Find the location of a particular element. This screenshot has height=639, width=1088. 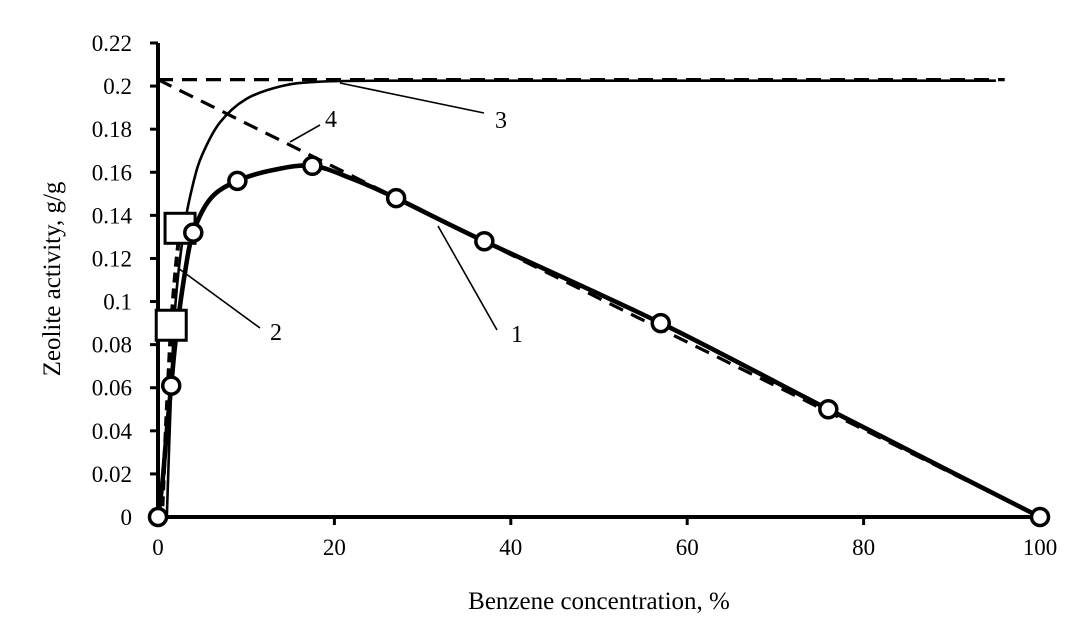

series-2-square-marker is located at coordinates (171, 325).